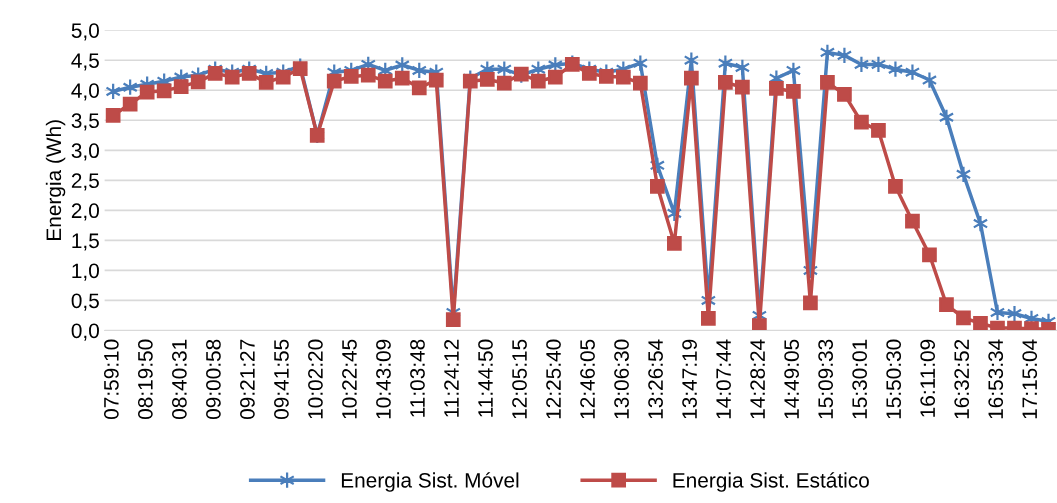  What do you see at coordinates (553, 379) in the screenshot?
I see `x-tick-label: 12:25:40` at bounding box center [553, 379].